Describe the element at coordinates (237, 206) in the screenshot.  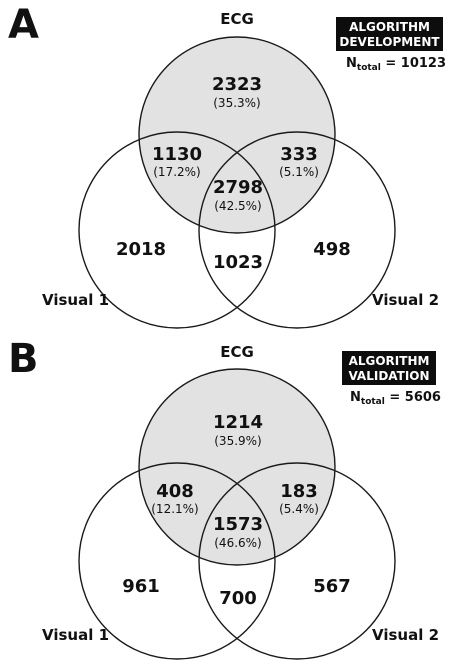
I see `all-three-pct-a: (42.5%)` at that location.